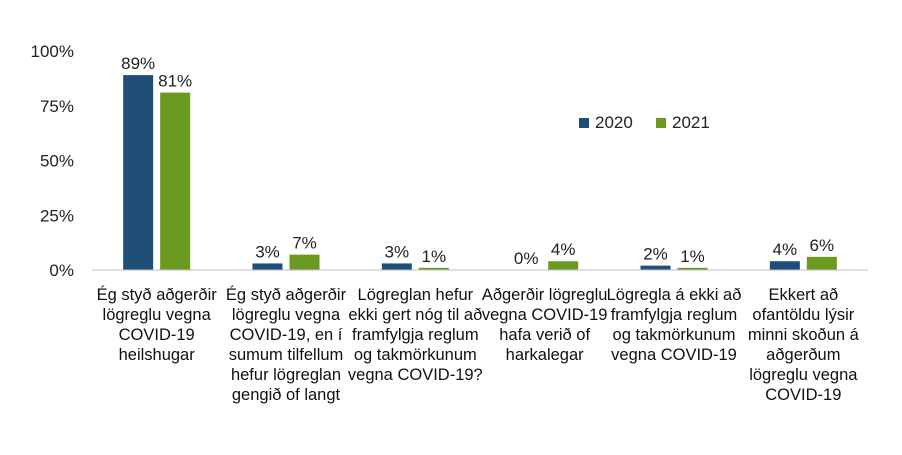  What do you see at coordinates (661, 123) in the screenshot?
I see `legend-swatch-2021` at bounding box center [661, 123].